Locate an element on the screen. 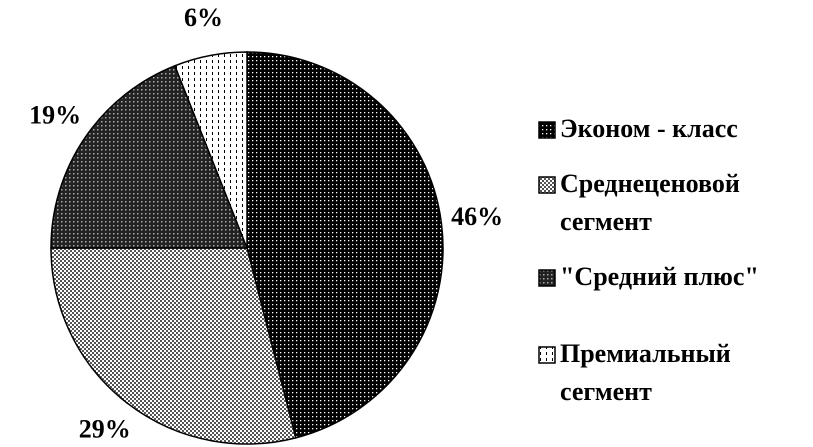 This screenshot has height=447, width=813. legend-item: "Средний плюс" is located at coordinates (673, 277).